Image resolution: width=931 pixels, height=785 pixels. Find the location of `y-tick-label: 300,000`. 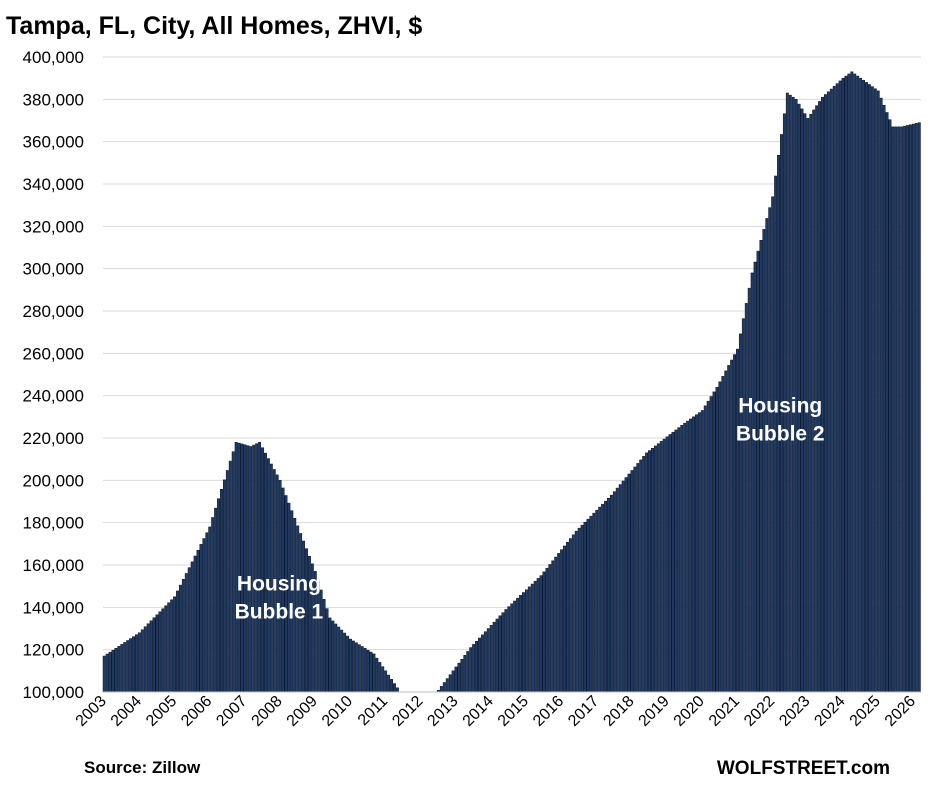

y-tick-label: 300,000 is located at coordinates (53, 269).